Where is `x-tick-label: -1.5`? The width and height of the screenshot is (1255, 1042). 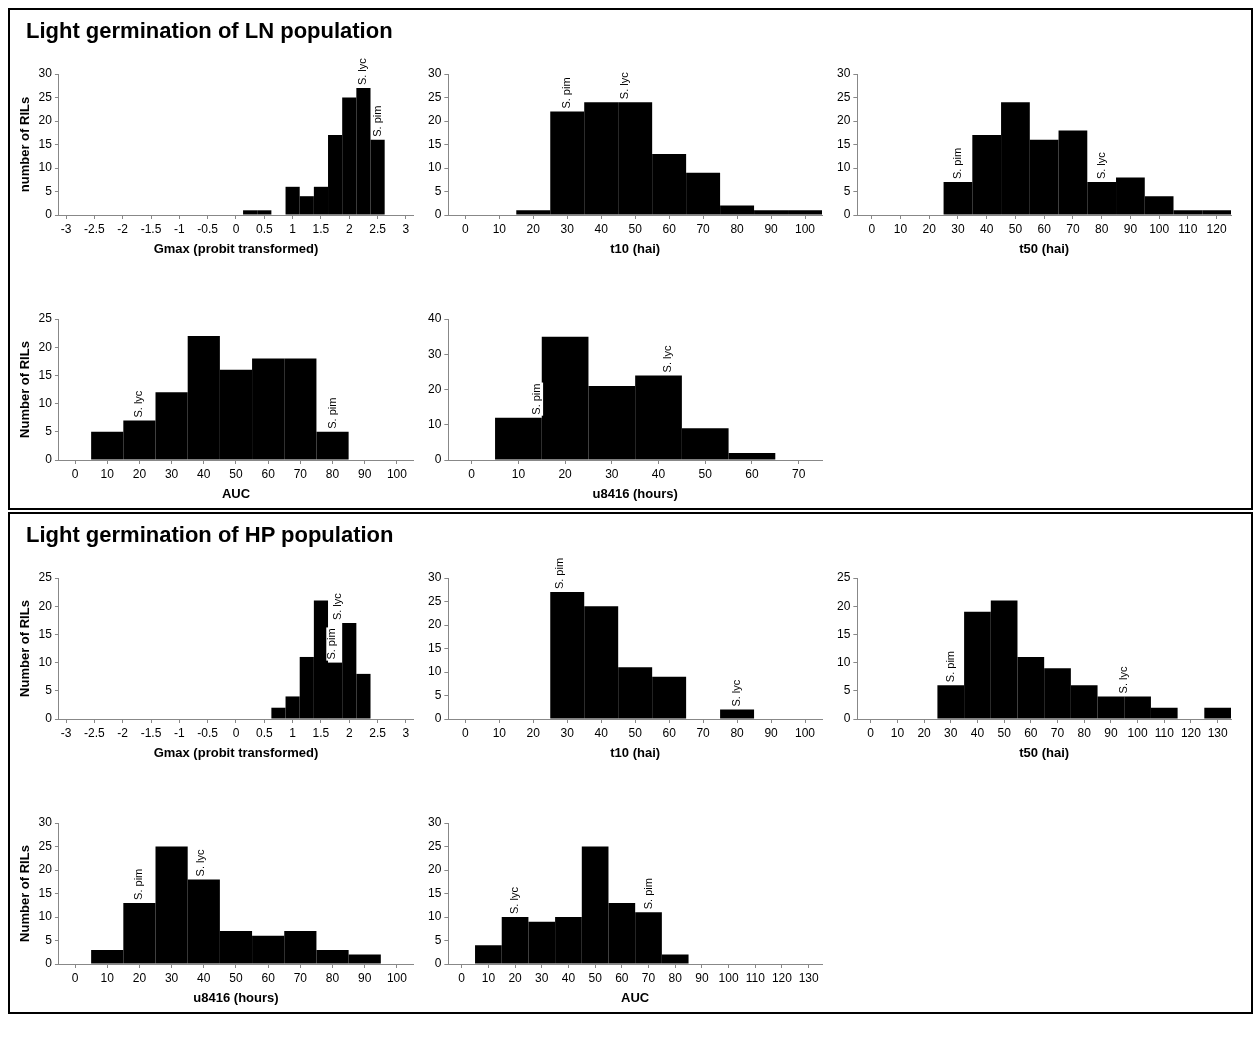
x-tick-label: -1.5 is located at coordinates (151, 228).